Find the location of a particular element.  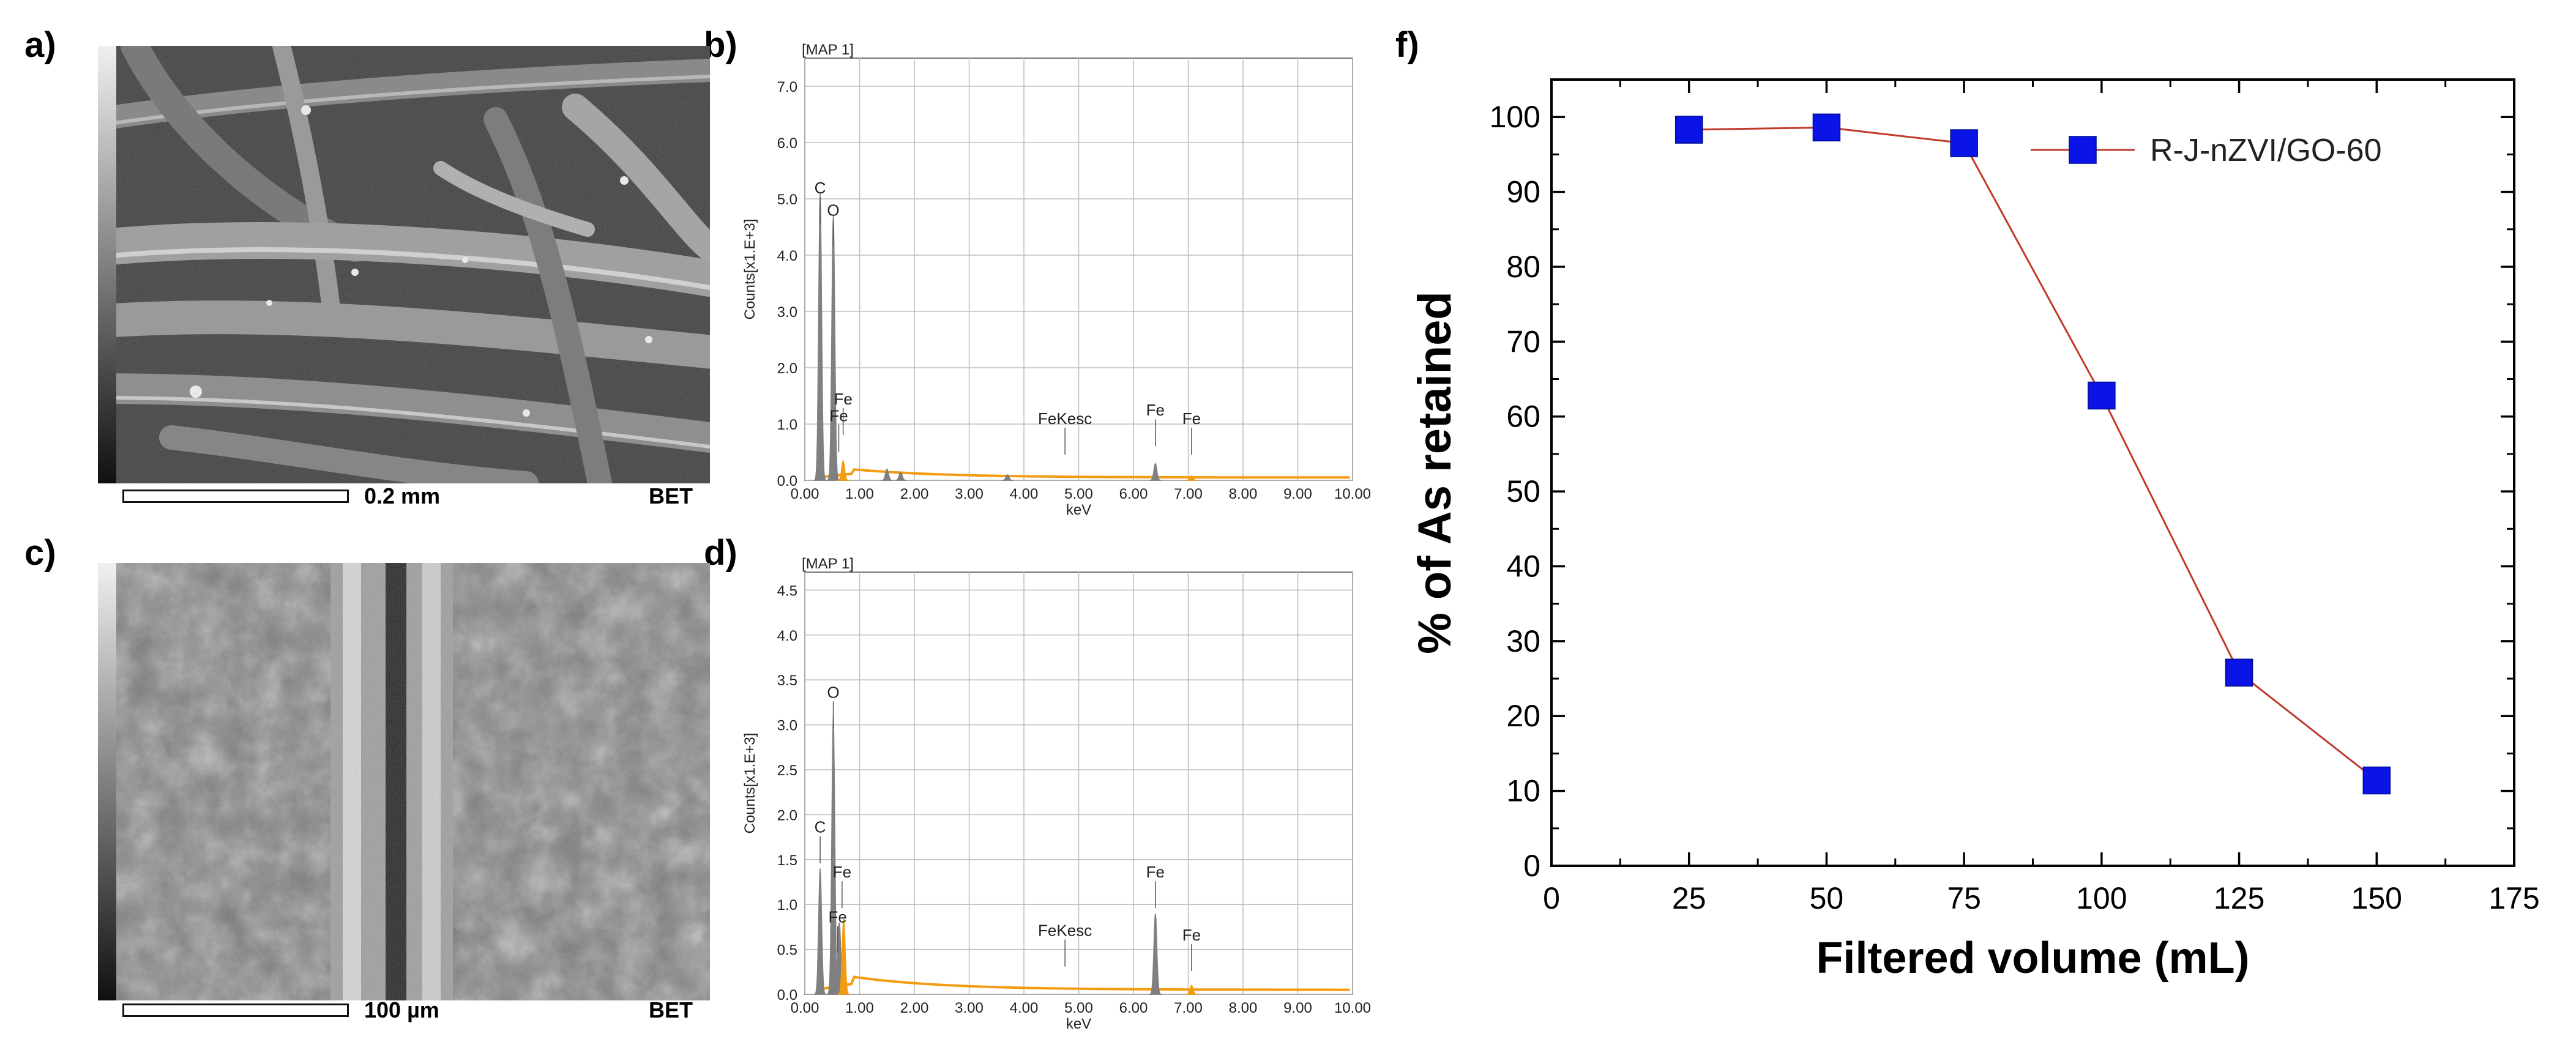

y-tick-label: 4.5 is located at coordinates (787, 591).